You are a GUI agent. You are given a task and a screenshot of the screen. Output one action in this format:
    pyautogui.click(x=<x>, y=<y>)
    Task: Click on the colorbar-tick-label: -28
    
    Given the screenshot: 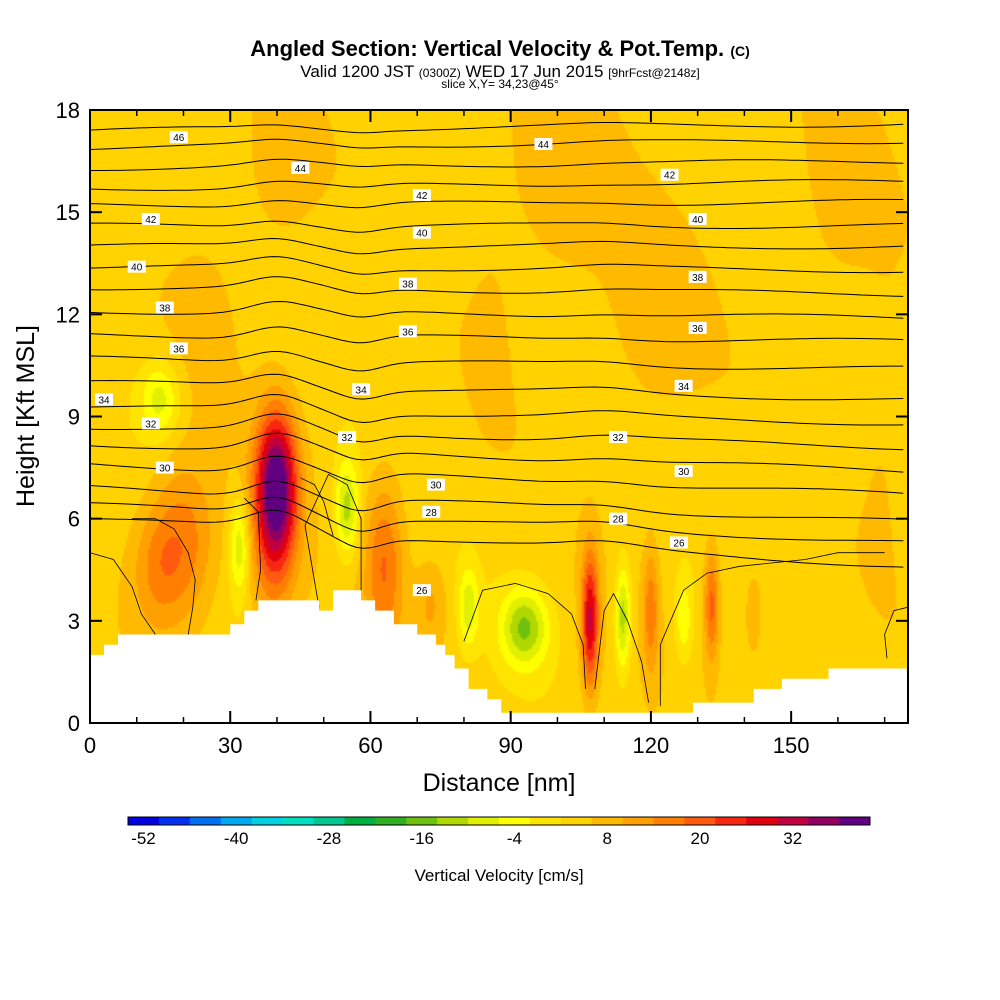 What is the action you would take?
    pyautogui.click(x=329, y=838)
    